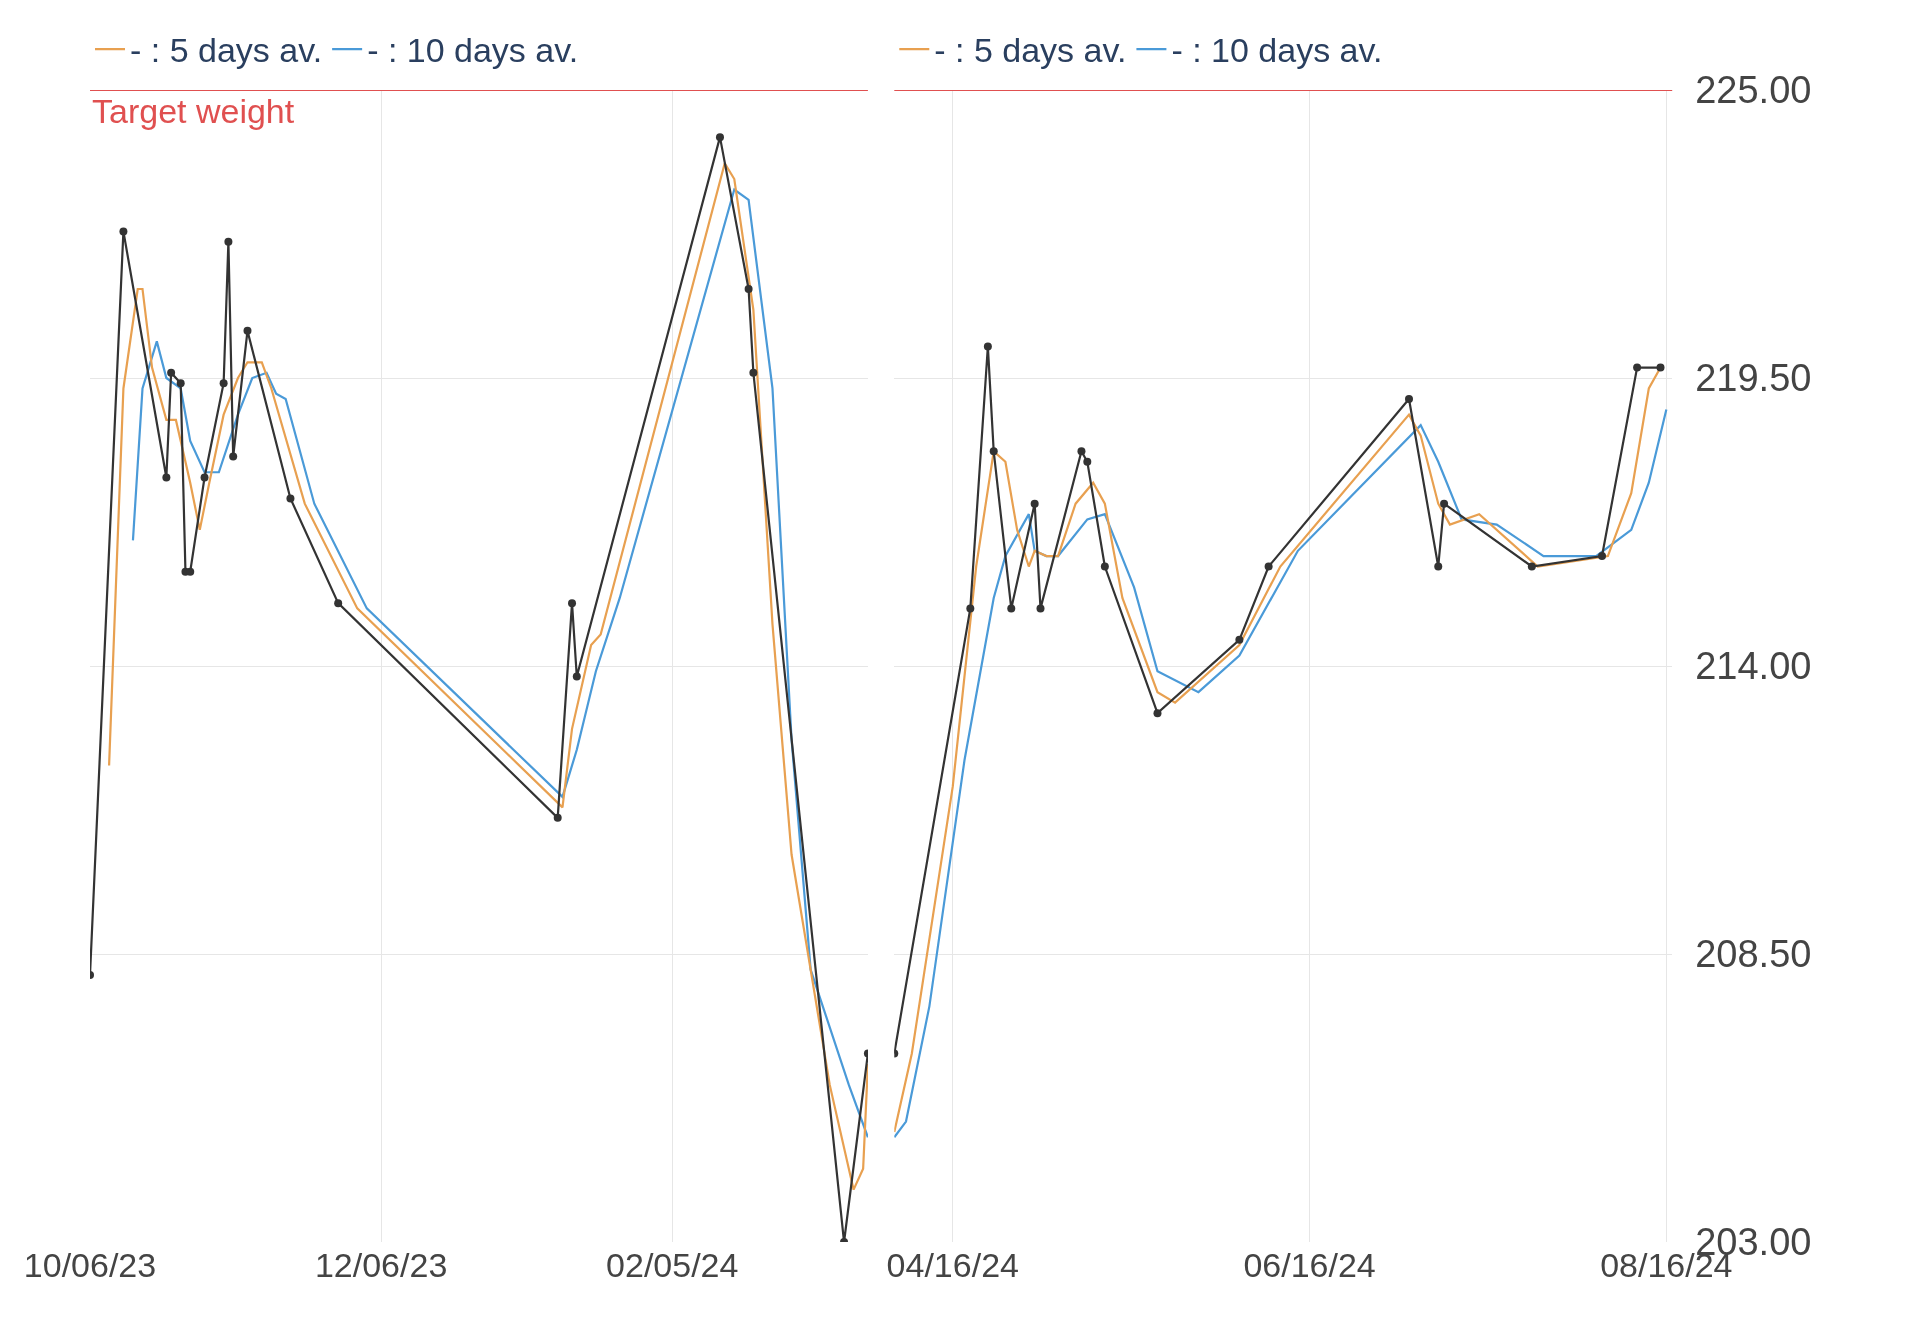 This screenshot has width=1920, height=1322. What do you see at coordinates (90, 1265) in the screenshot?
I see `x-tick-label: 10/06/23` at bounding box center [90, 1265].